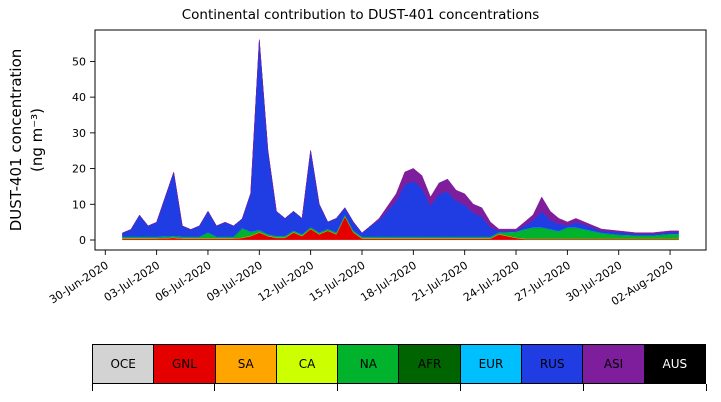  I want to click on legend-item-eur: EUR, so click(491, 364).